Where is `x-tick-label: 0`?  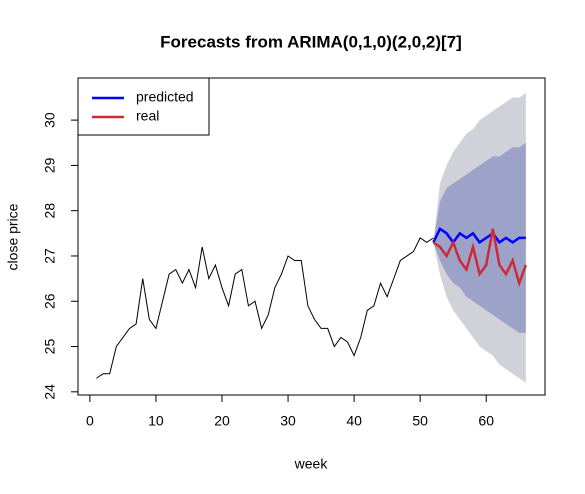
x-tick-label: 0 is located at coordinates (90, 421).